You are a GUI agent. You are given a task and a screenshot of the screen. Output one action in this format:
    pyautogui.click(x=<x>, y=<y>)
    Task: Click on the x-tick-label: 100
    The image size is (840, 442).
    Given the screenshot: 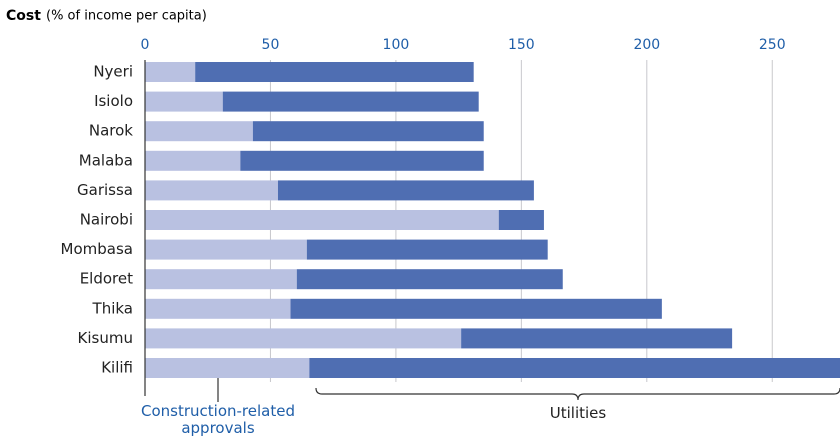 What is the action you would take?
    pyautogui.click(x=396, y=45)
    